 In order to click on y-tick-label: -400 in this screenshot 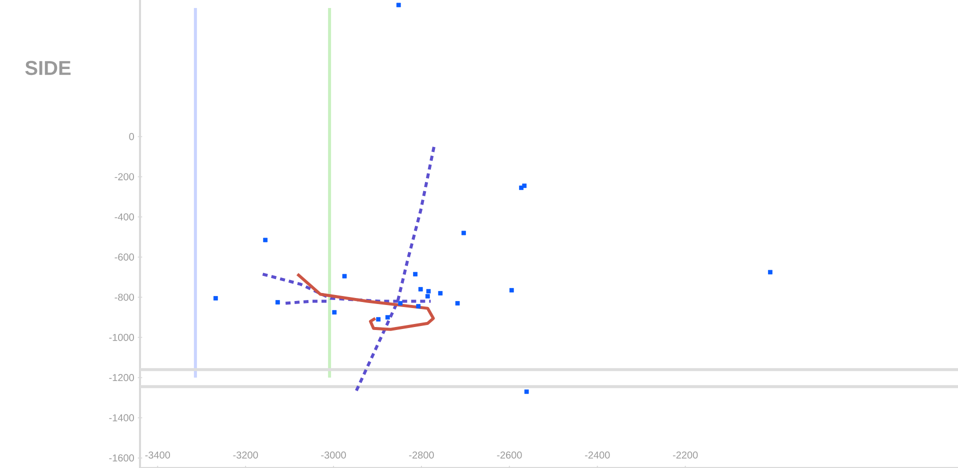, I will do `click(124, 216)`.